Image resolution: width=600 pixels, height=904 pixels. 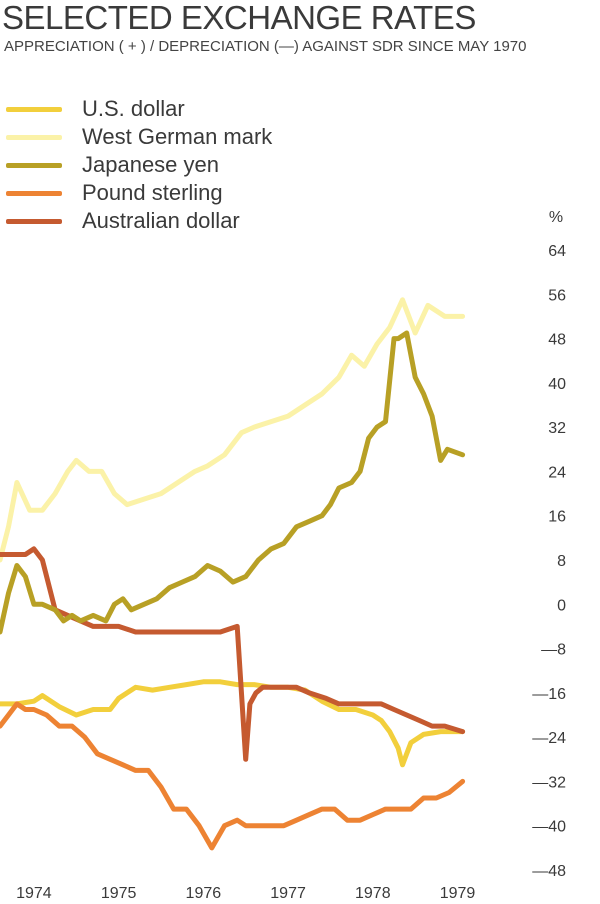 What do you see at coordinates (549, 694) in the screenshot?
I see `y-tick-label: —16` at bounding box center [549, 694].